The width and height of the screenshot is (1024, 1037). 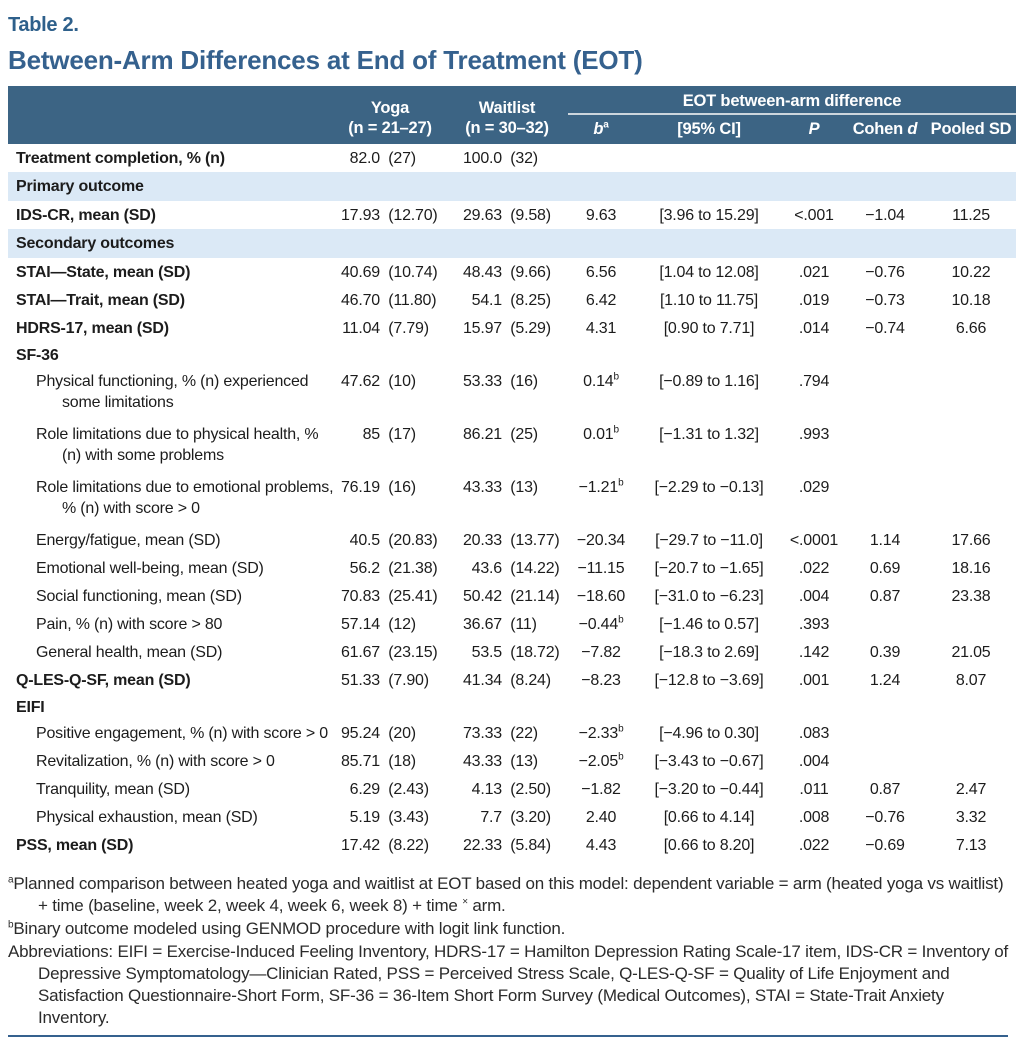 What do you see at coordinates (601, 845) in the screenshot?
I see `b-value: 4.43` at bounding box center [601, 845].